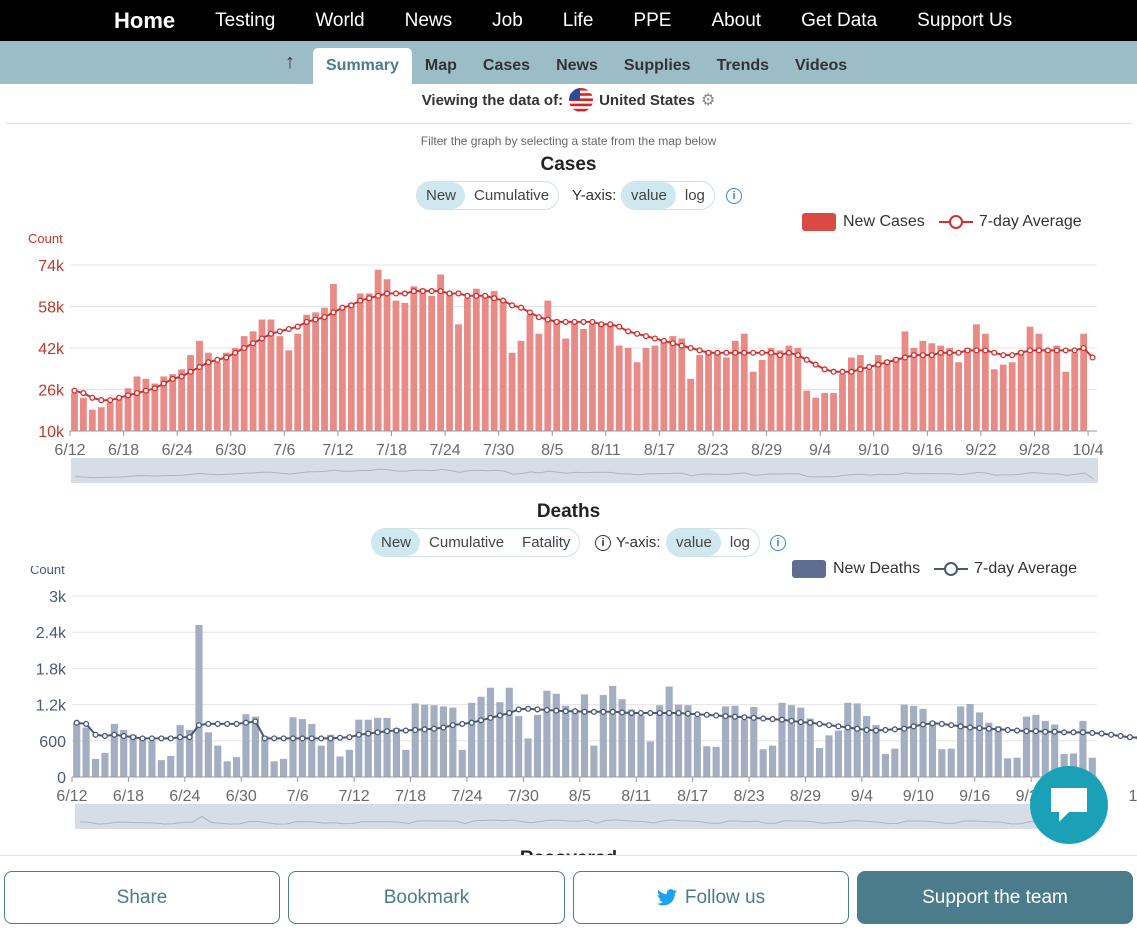 This screenshot has height=937, width=1137. I want to click on cases-cumulative-option: Cumulative, so click(512, 195).